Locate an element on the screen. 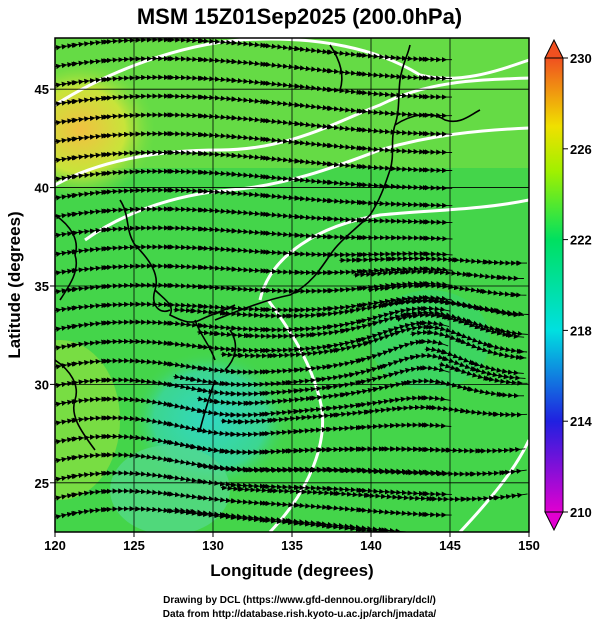  x-tick-135: 135 is located at coordinates (292, 545).